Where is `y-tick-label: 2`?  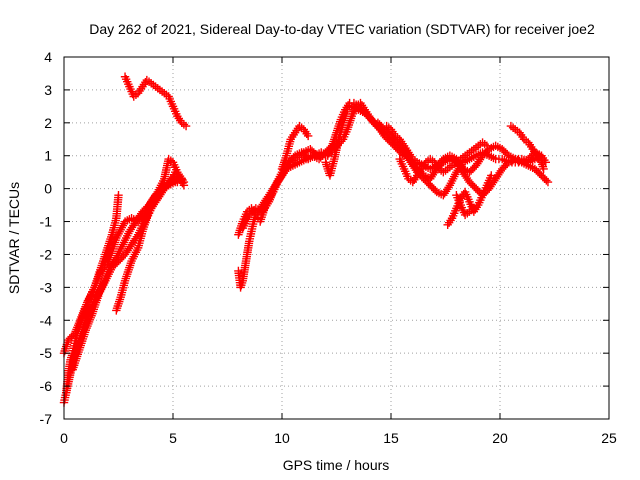
y-tick-label: 2 is located at coordinates (48, 123).